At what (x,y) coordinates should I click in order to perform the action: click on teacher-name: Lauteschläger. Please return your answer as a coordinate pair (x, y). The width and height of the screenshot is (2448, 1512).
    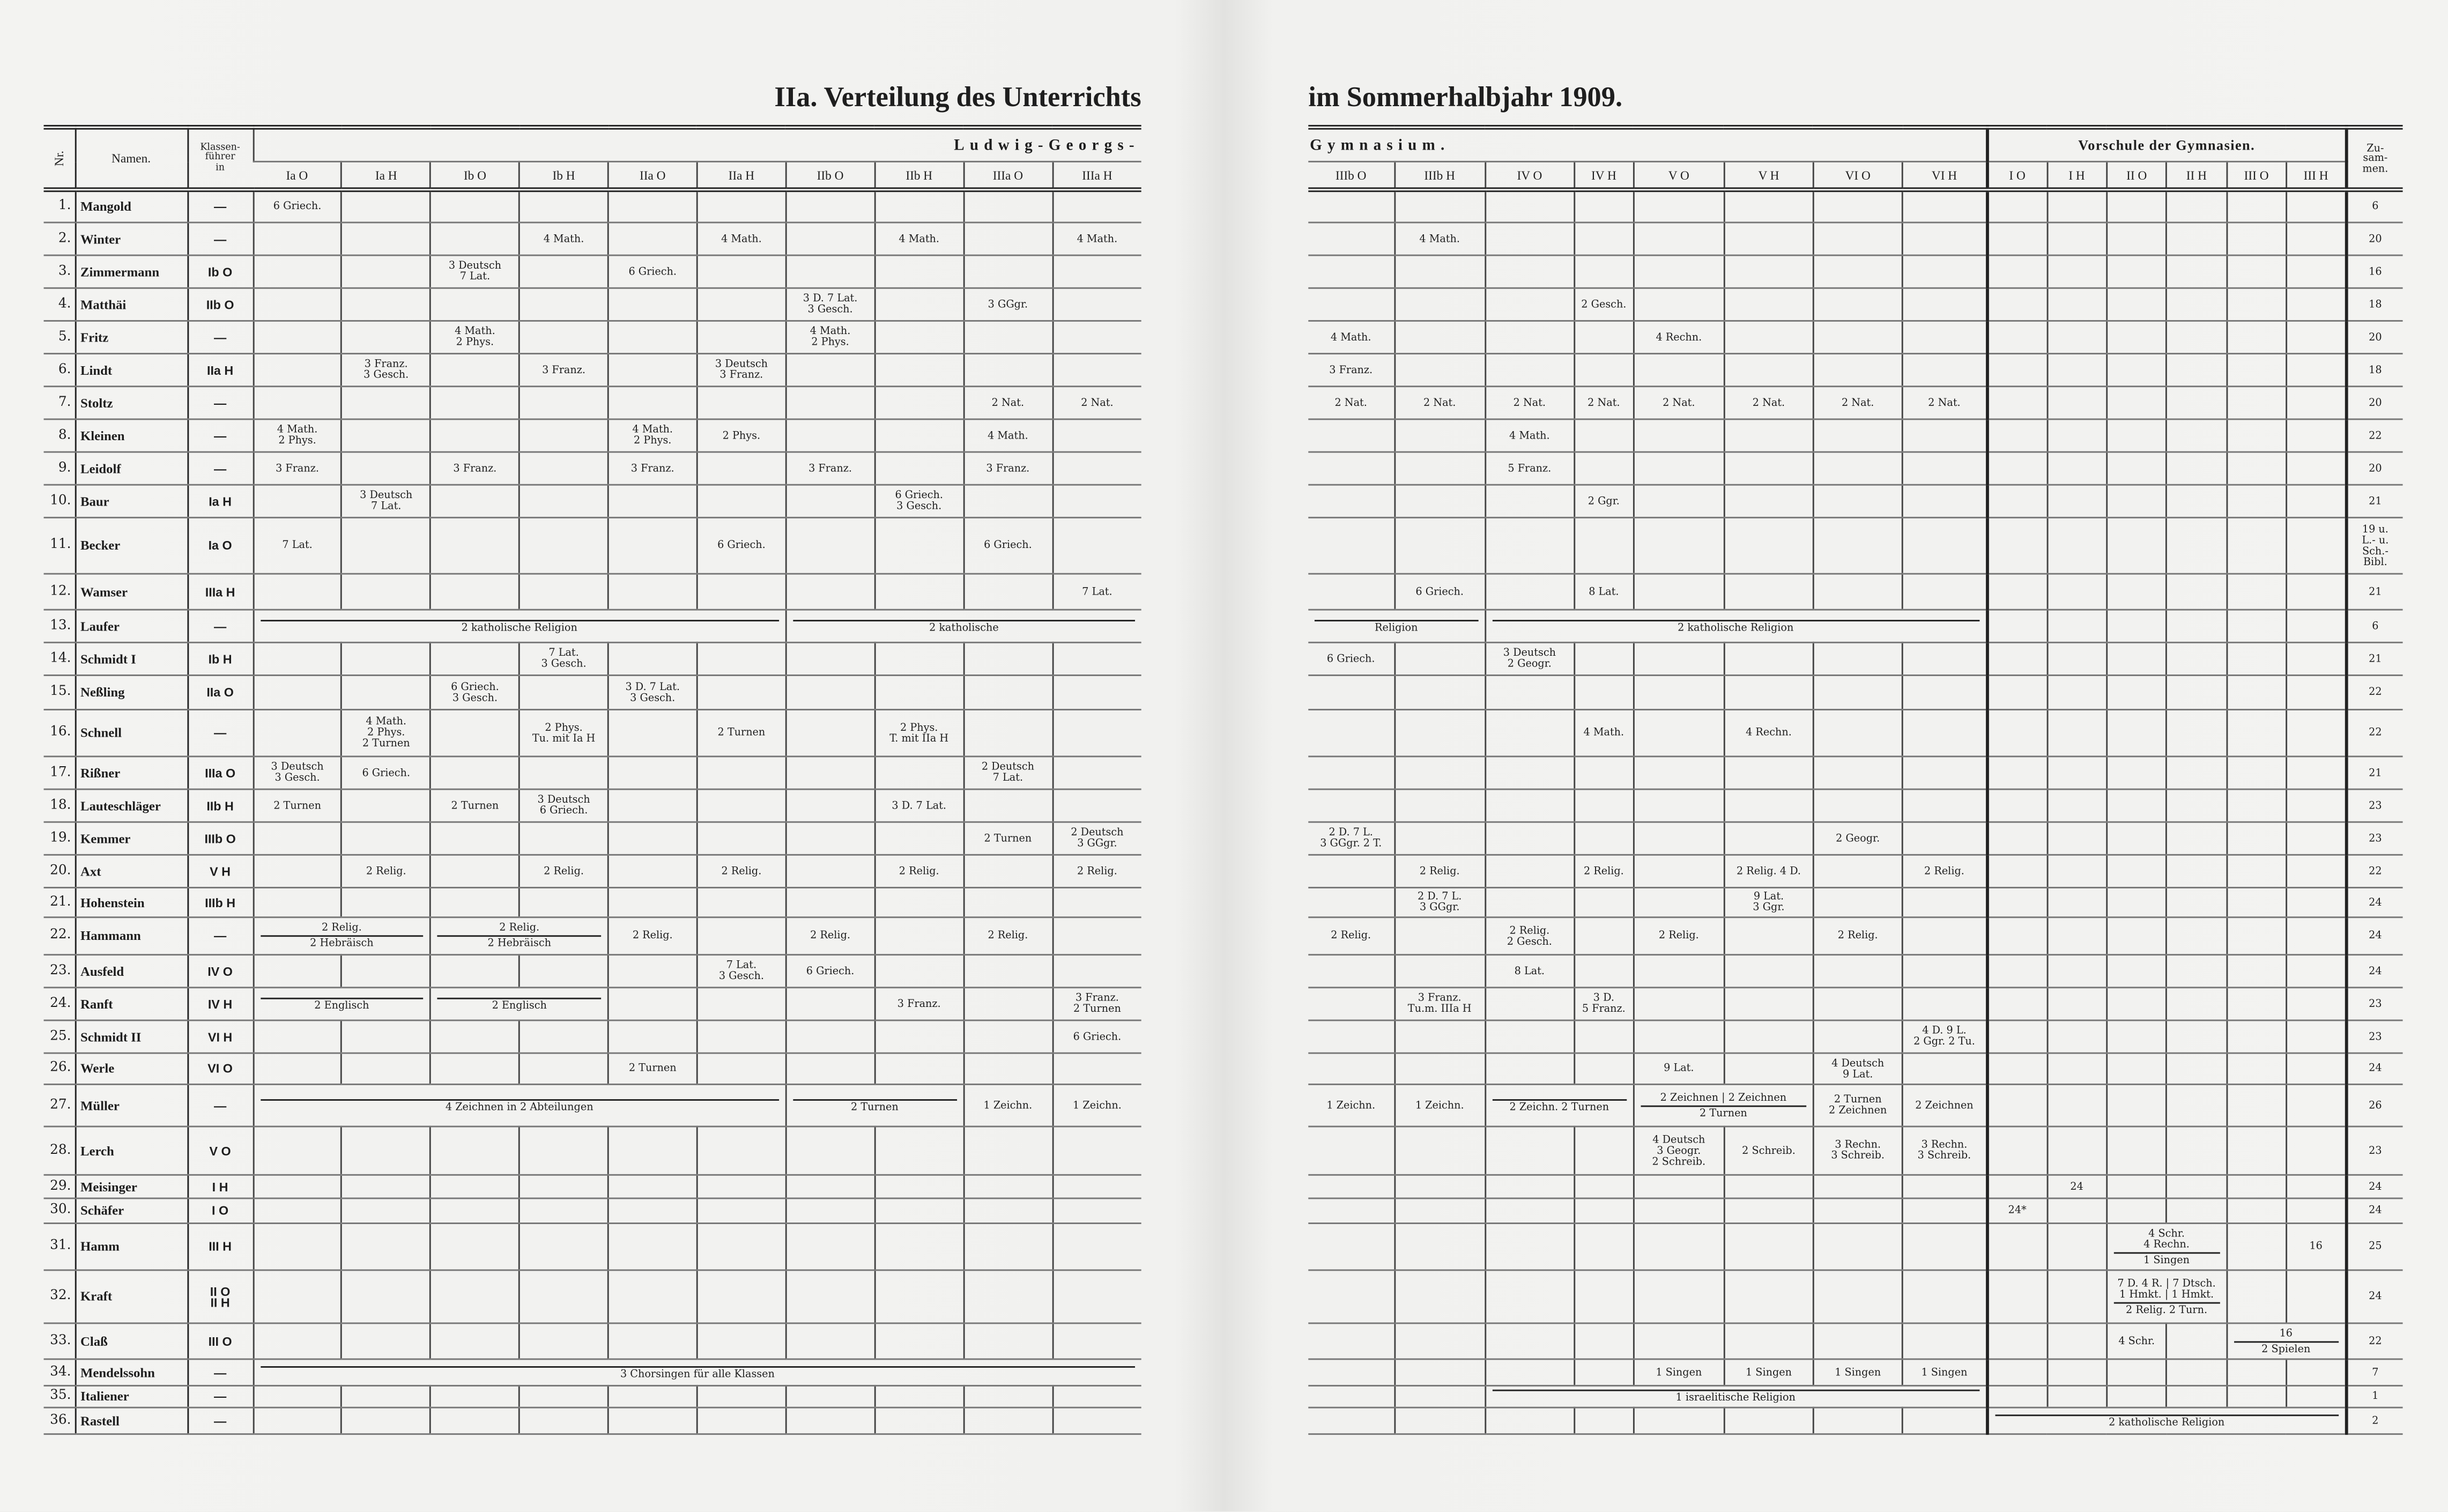
    Looking at the image, I should click on (131, 806).